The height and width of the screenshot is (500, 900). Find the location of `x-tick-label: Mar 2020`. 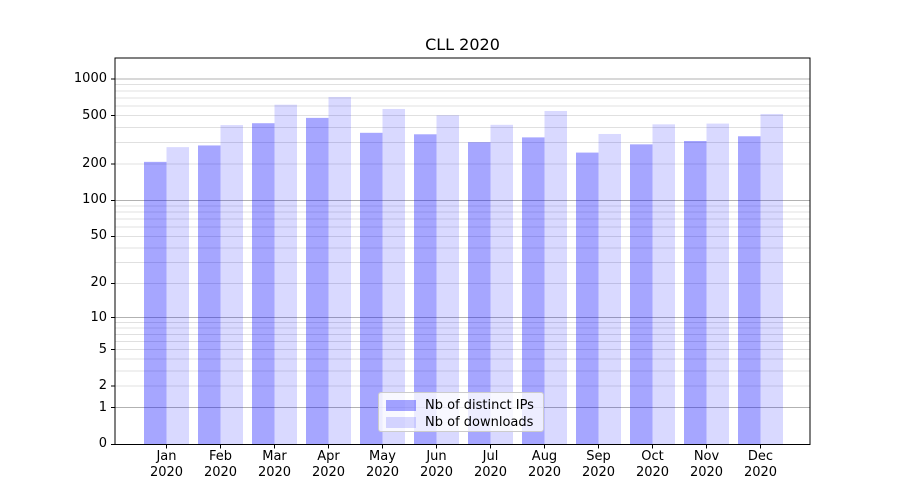

x-tick-label: Mar 2020 is located at coordinates (274, 464).